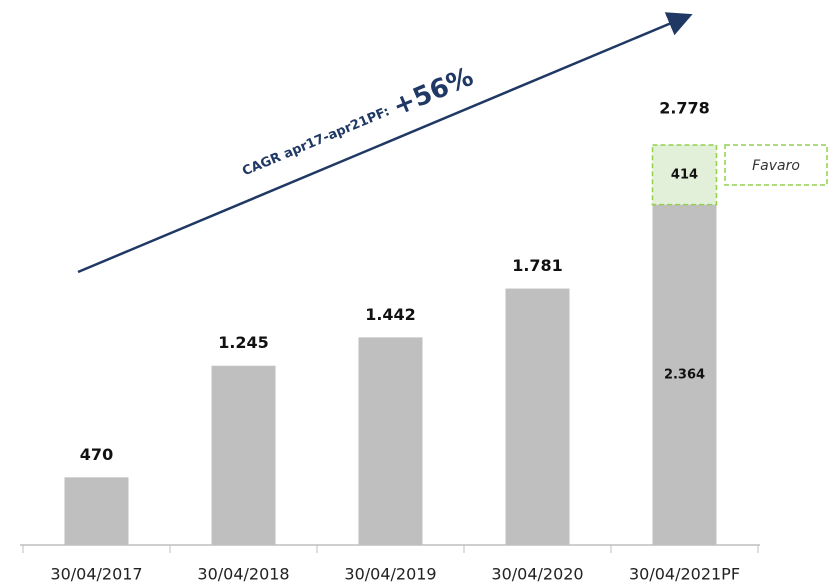 The width and height of the screenshot is (833, 587). I want to click on x-tick-label: 30/04/2021PF, so click(684, 574).